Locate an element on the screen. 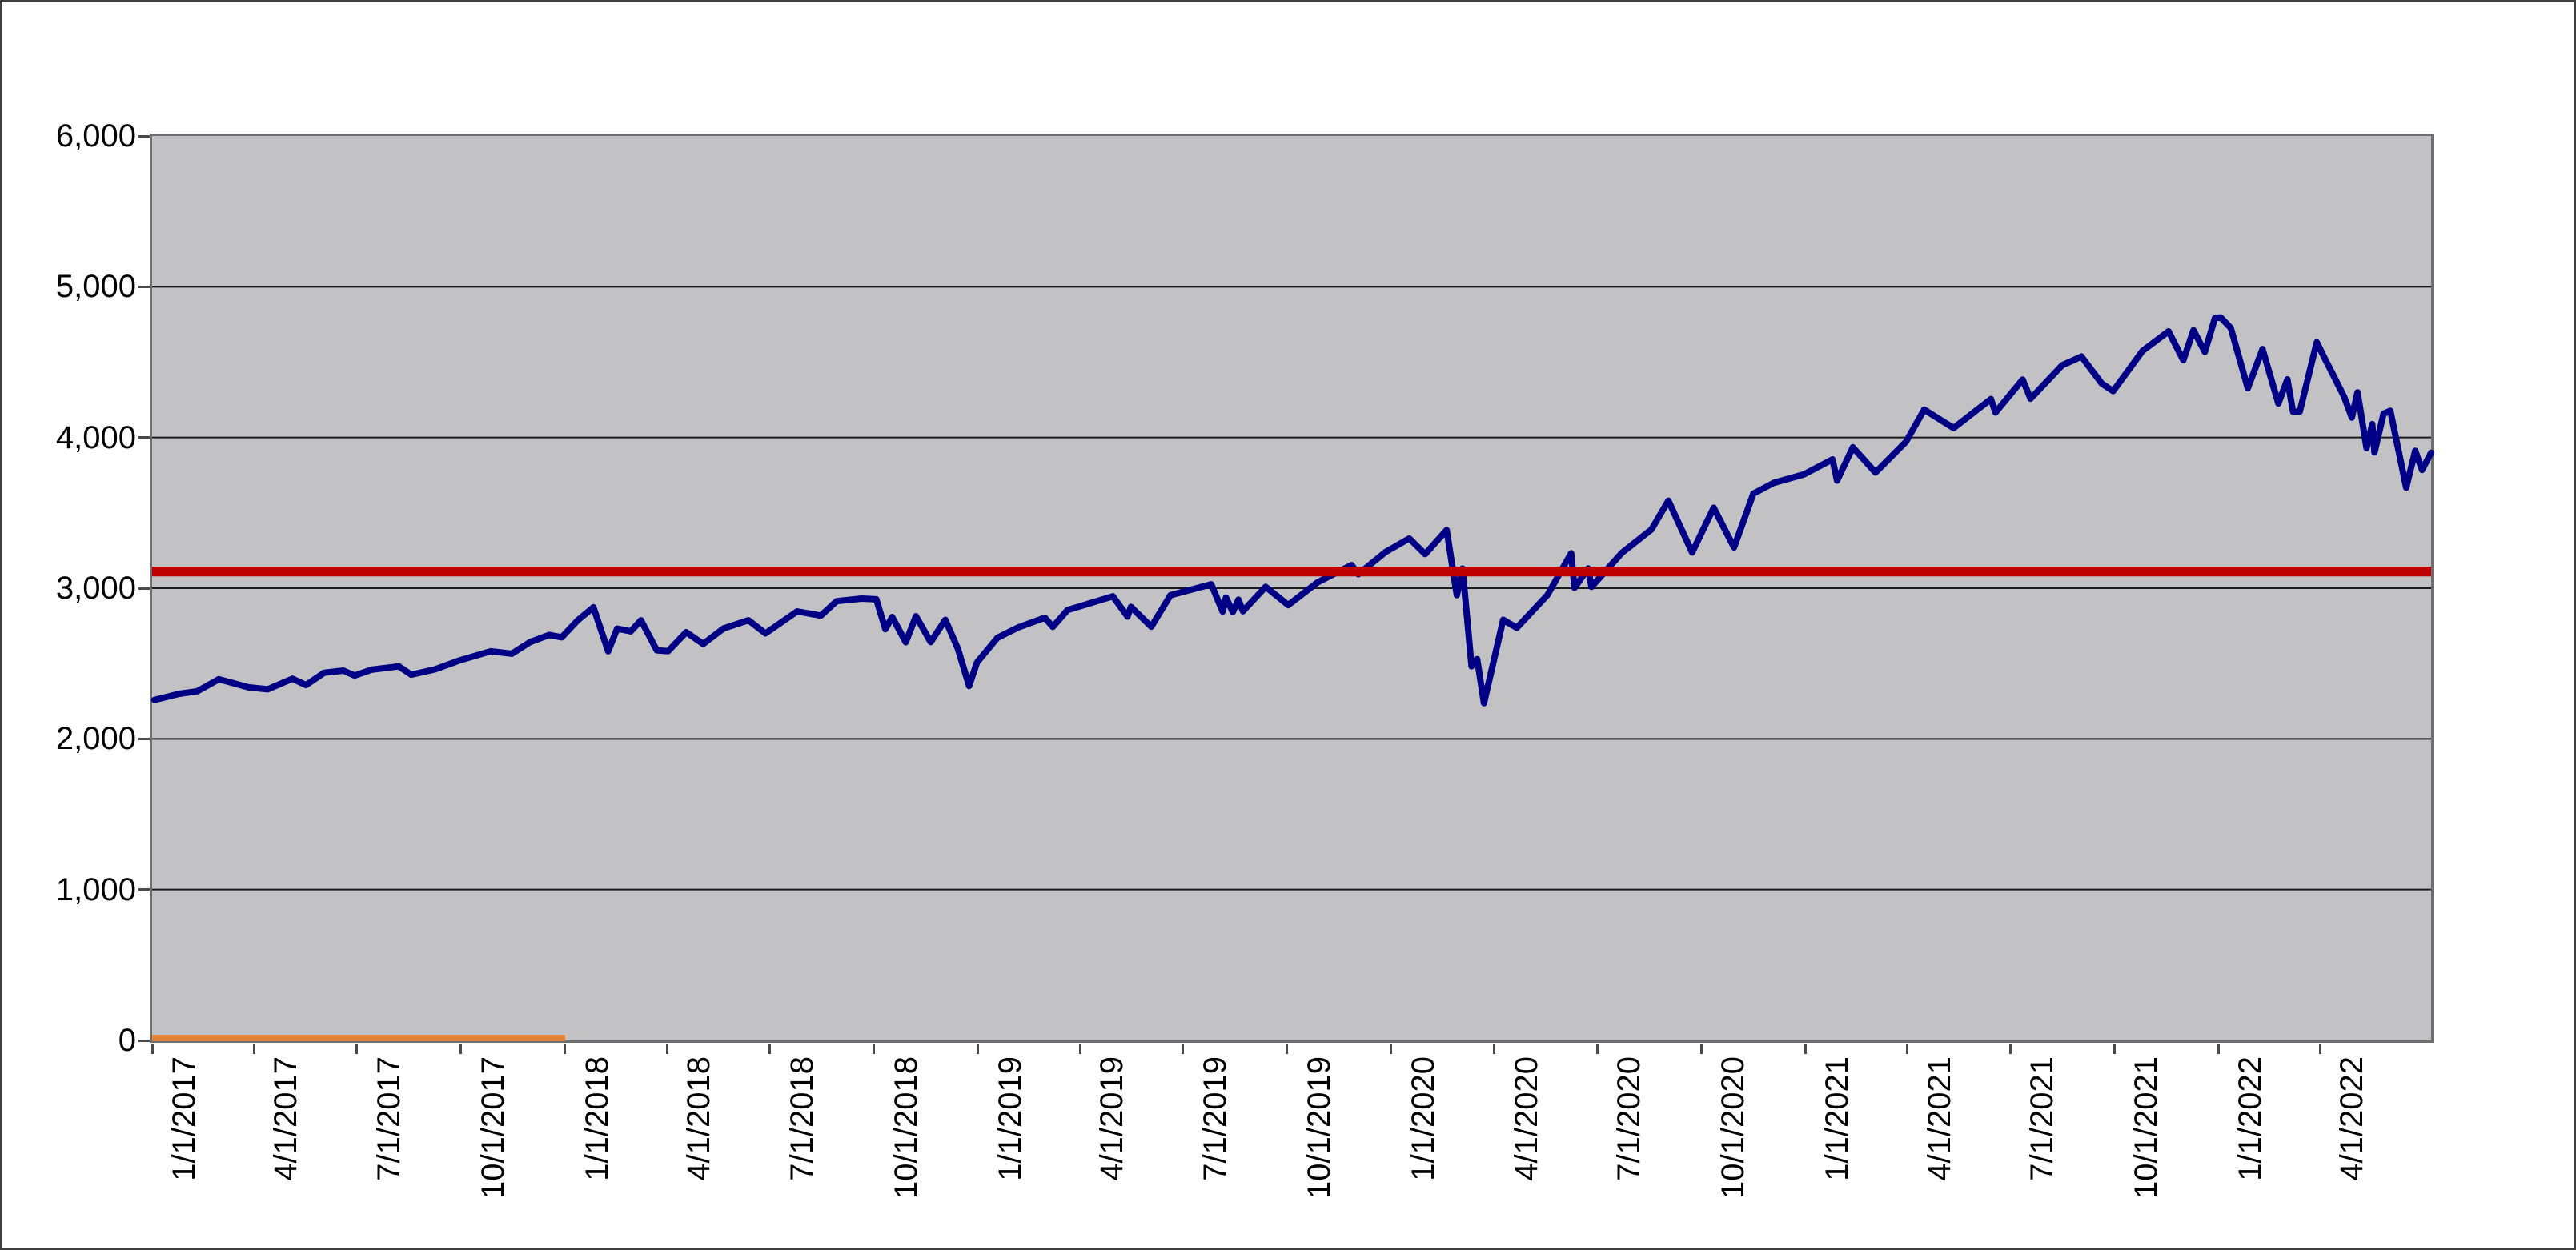 Image resolution: width=2576 pixels, height=1250 pixels. x-axis-label-1-1-2017: 1/1/2017 is located at coordinates (184, 1118).